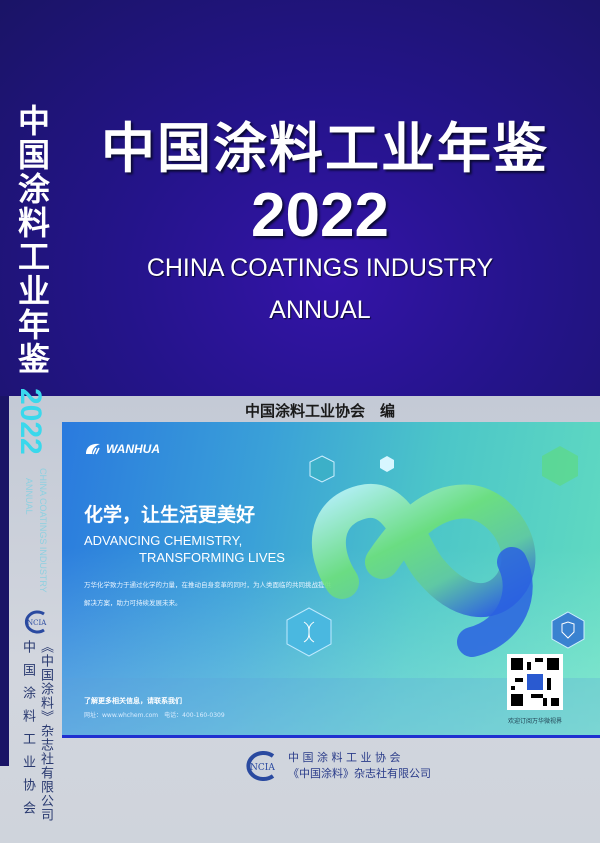 The image size is (600, 843). What do you see at coordinates (359, 773) in the screenshot?
I see `publisher-magazine: 《中国涂料》杂志社有限公司` at bounding box center [359, 773].